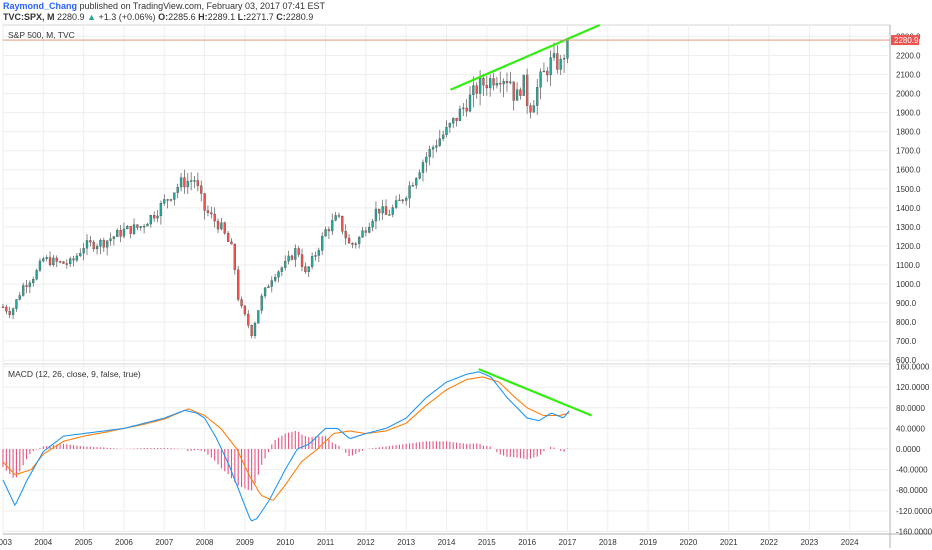 The height and width of the screenshot is (550, 932). What do you see at coordinates (913, 387) in the screenshot?
I see `macd-tick-label: 120.0000` at bounding box center [913, 387].